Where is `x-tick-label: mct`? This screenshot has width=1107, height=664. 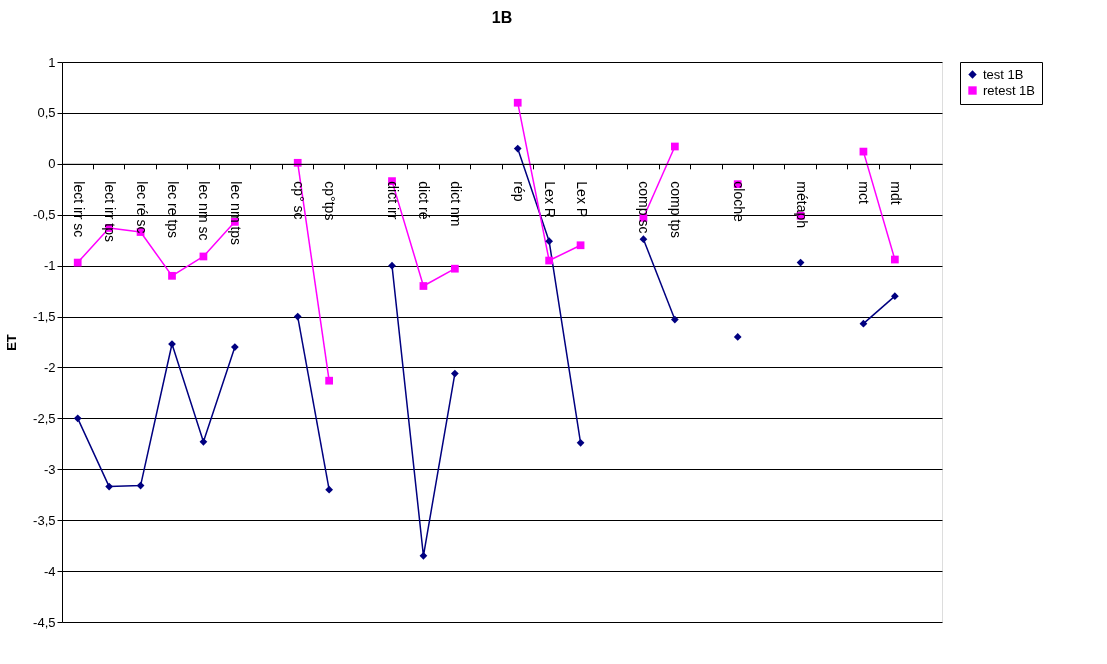 x-tick-label: mct is located at coordinates (864, 192).